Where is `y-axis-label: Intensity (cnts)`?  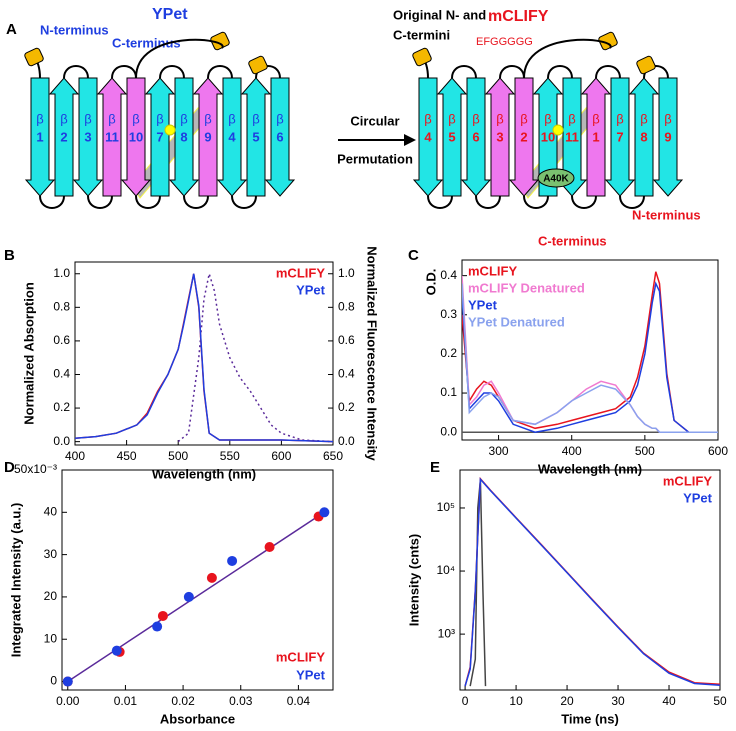
y-axis-label: Intensity (cnts) is located at coordinates (413, 580).